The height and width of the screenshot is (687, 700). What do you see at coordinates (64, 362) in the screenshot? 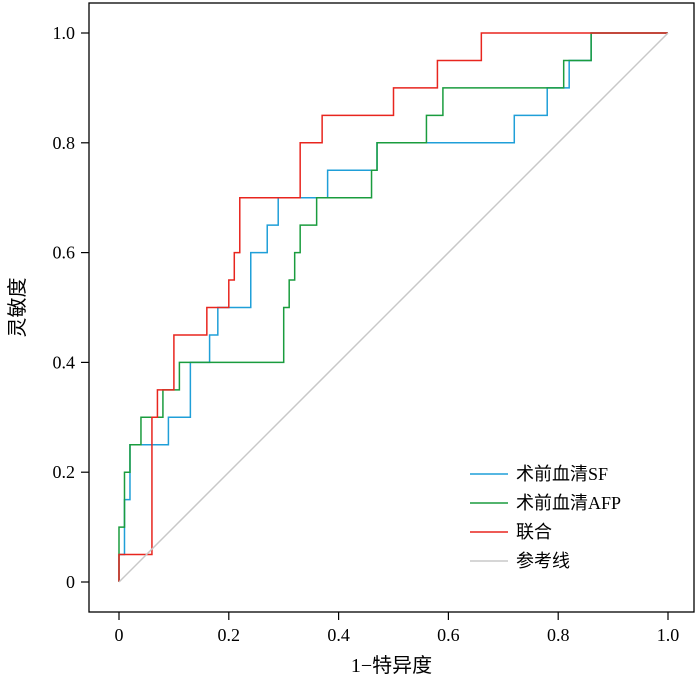
I see `y-tick-label: 0.4` at bounding box center [64, 362].